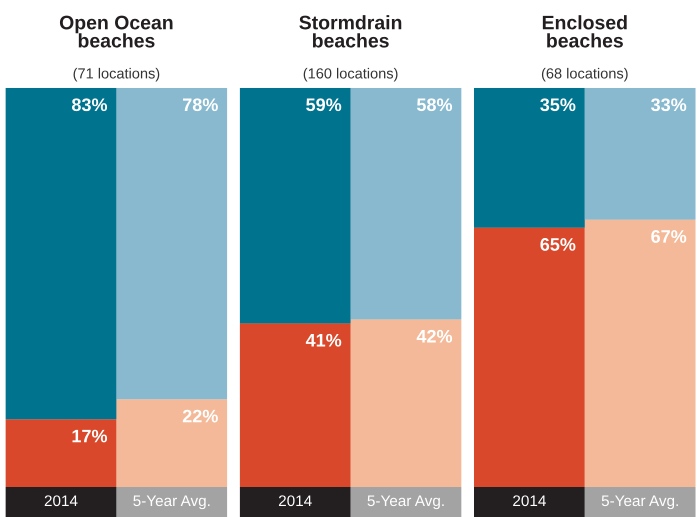  Describe the element at coordinates (584, 31) in the screenshot. I see `chart-title: Enclosed beaches` at that location.